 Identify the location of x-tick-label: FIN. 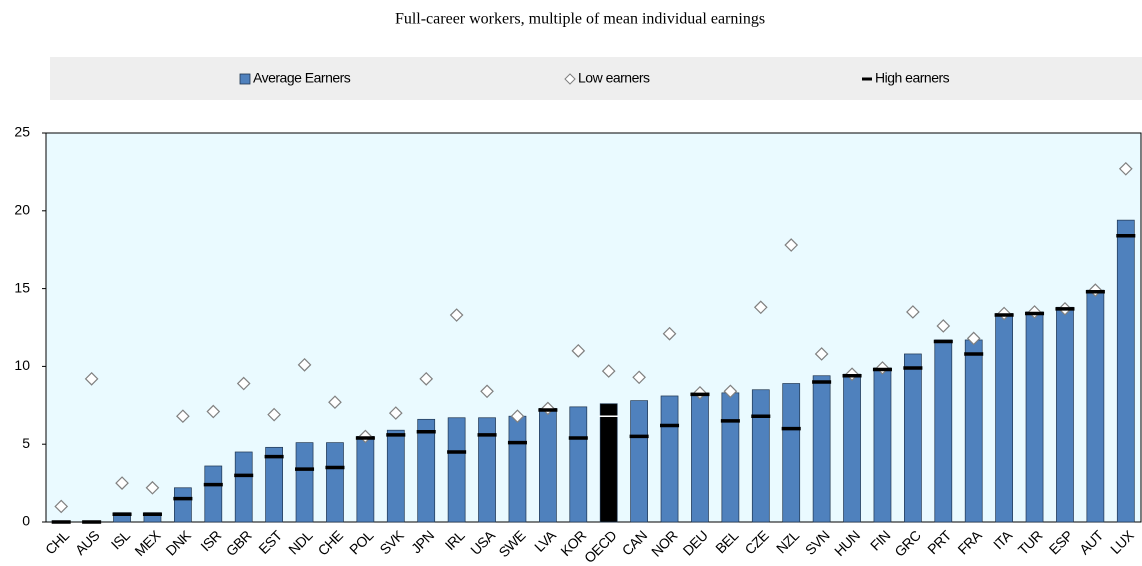
(880, 540).